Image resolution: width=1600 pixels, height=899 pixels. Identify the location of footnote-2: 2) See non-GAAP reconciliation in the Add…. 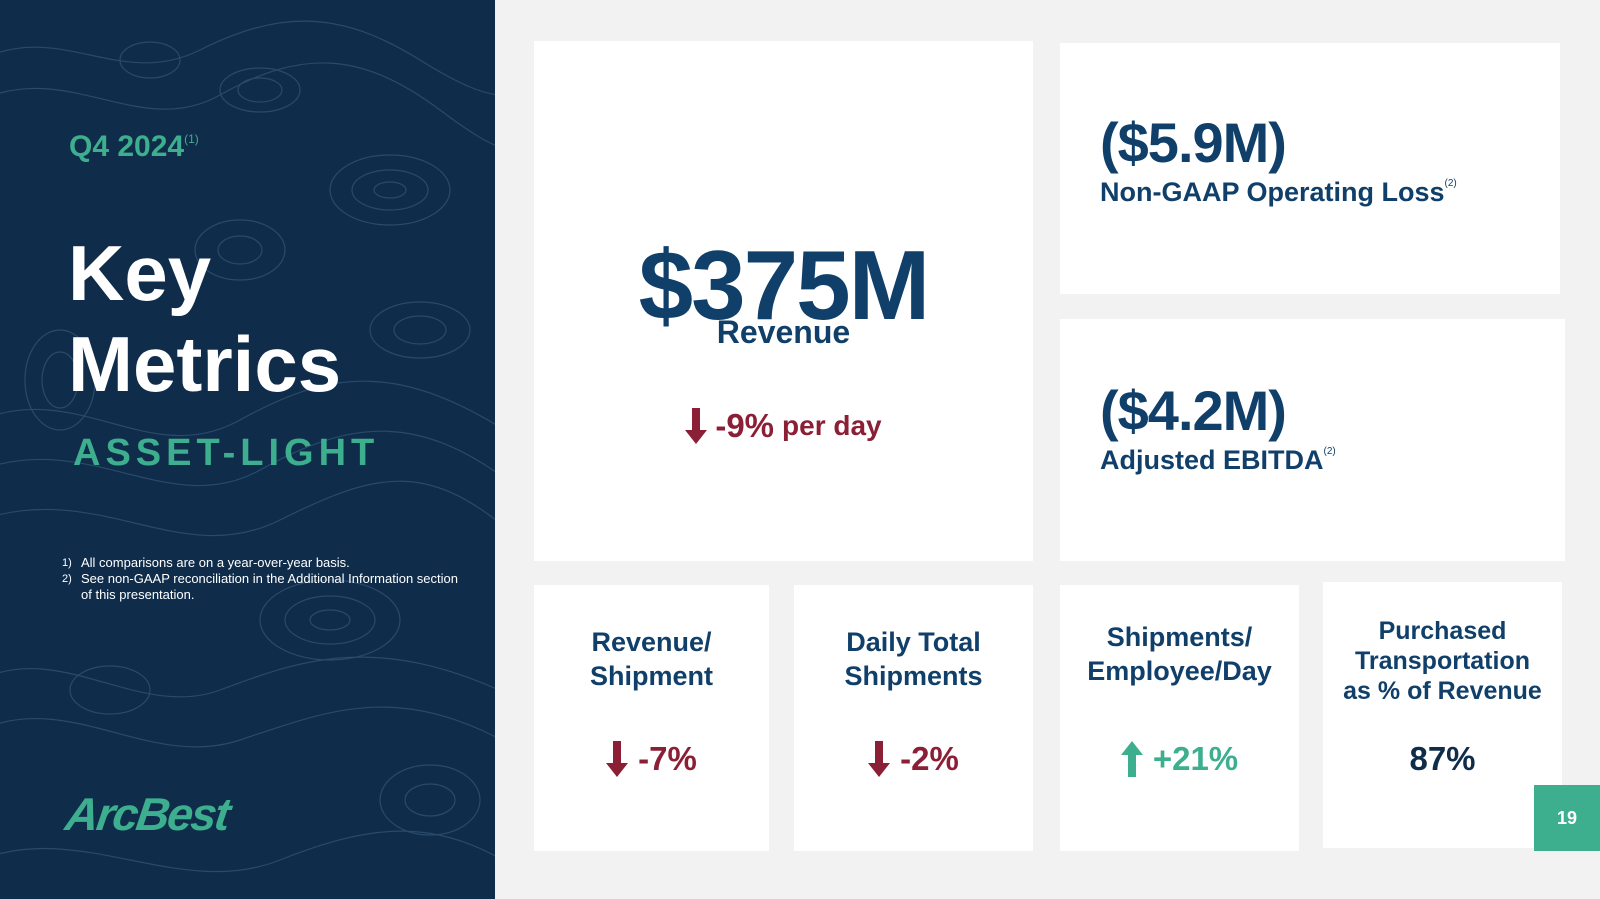
(260, 586).